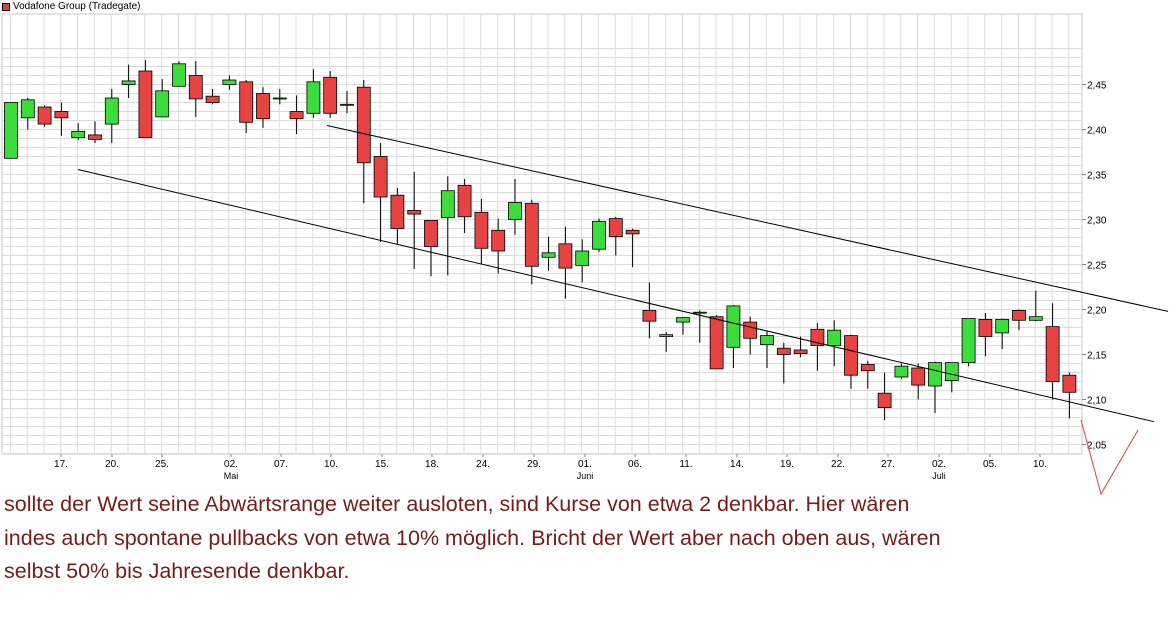 This screenshot has height=617, width=1169. Describe the element at coordinates (585, 464) in the screenshot. I see `x-tick-label: 01.` at that location.